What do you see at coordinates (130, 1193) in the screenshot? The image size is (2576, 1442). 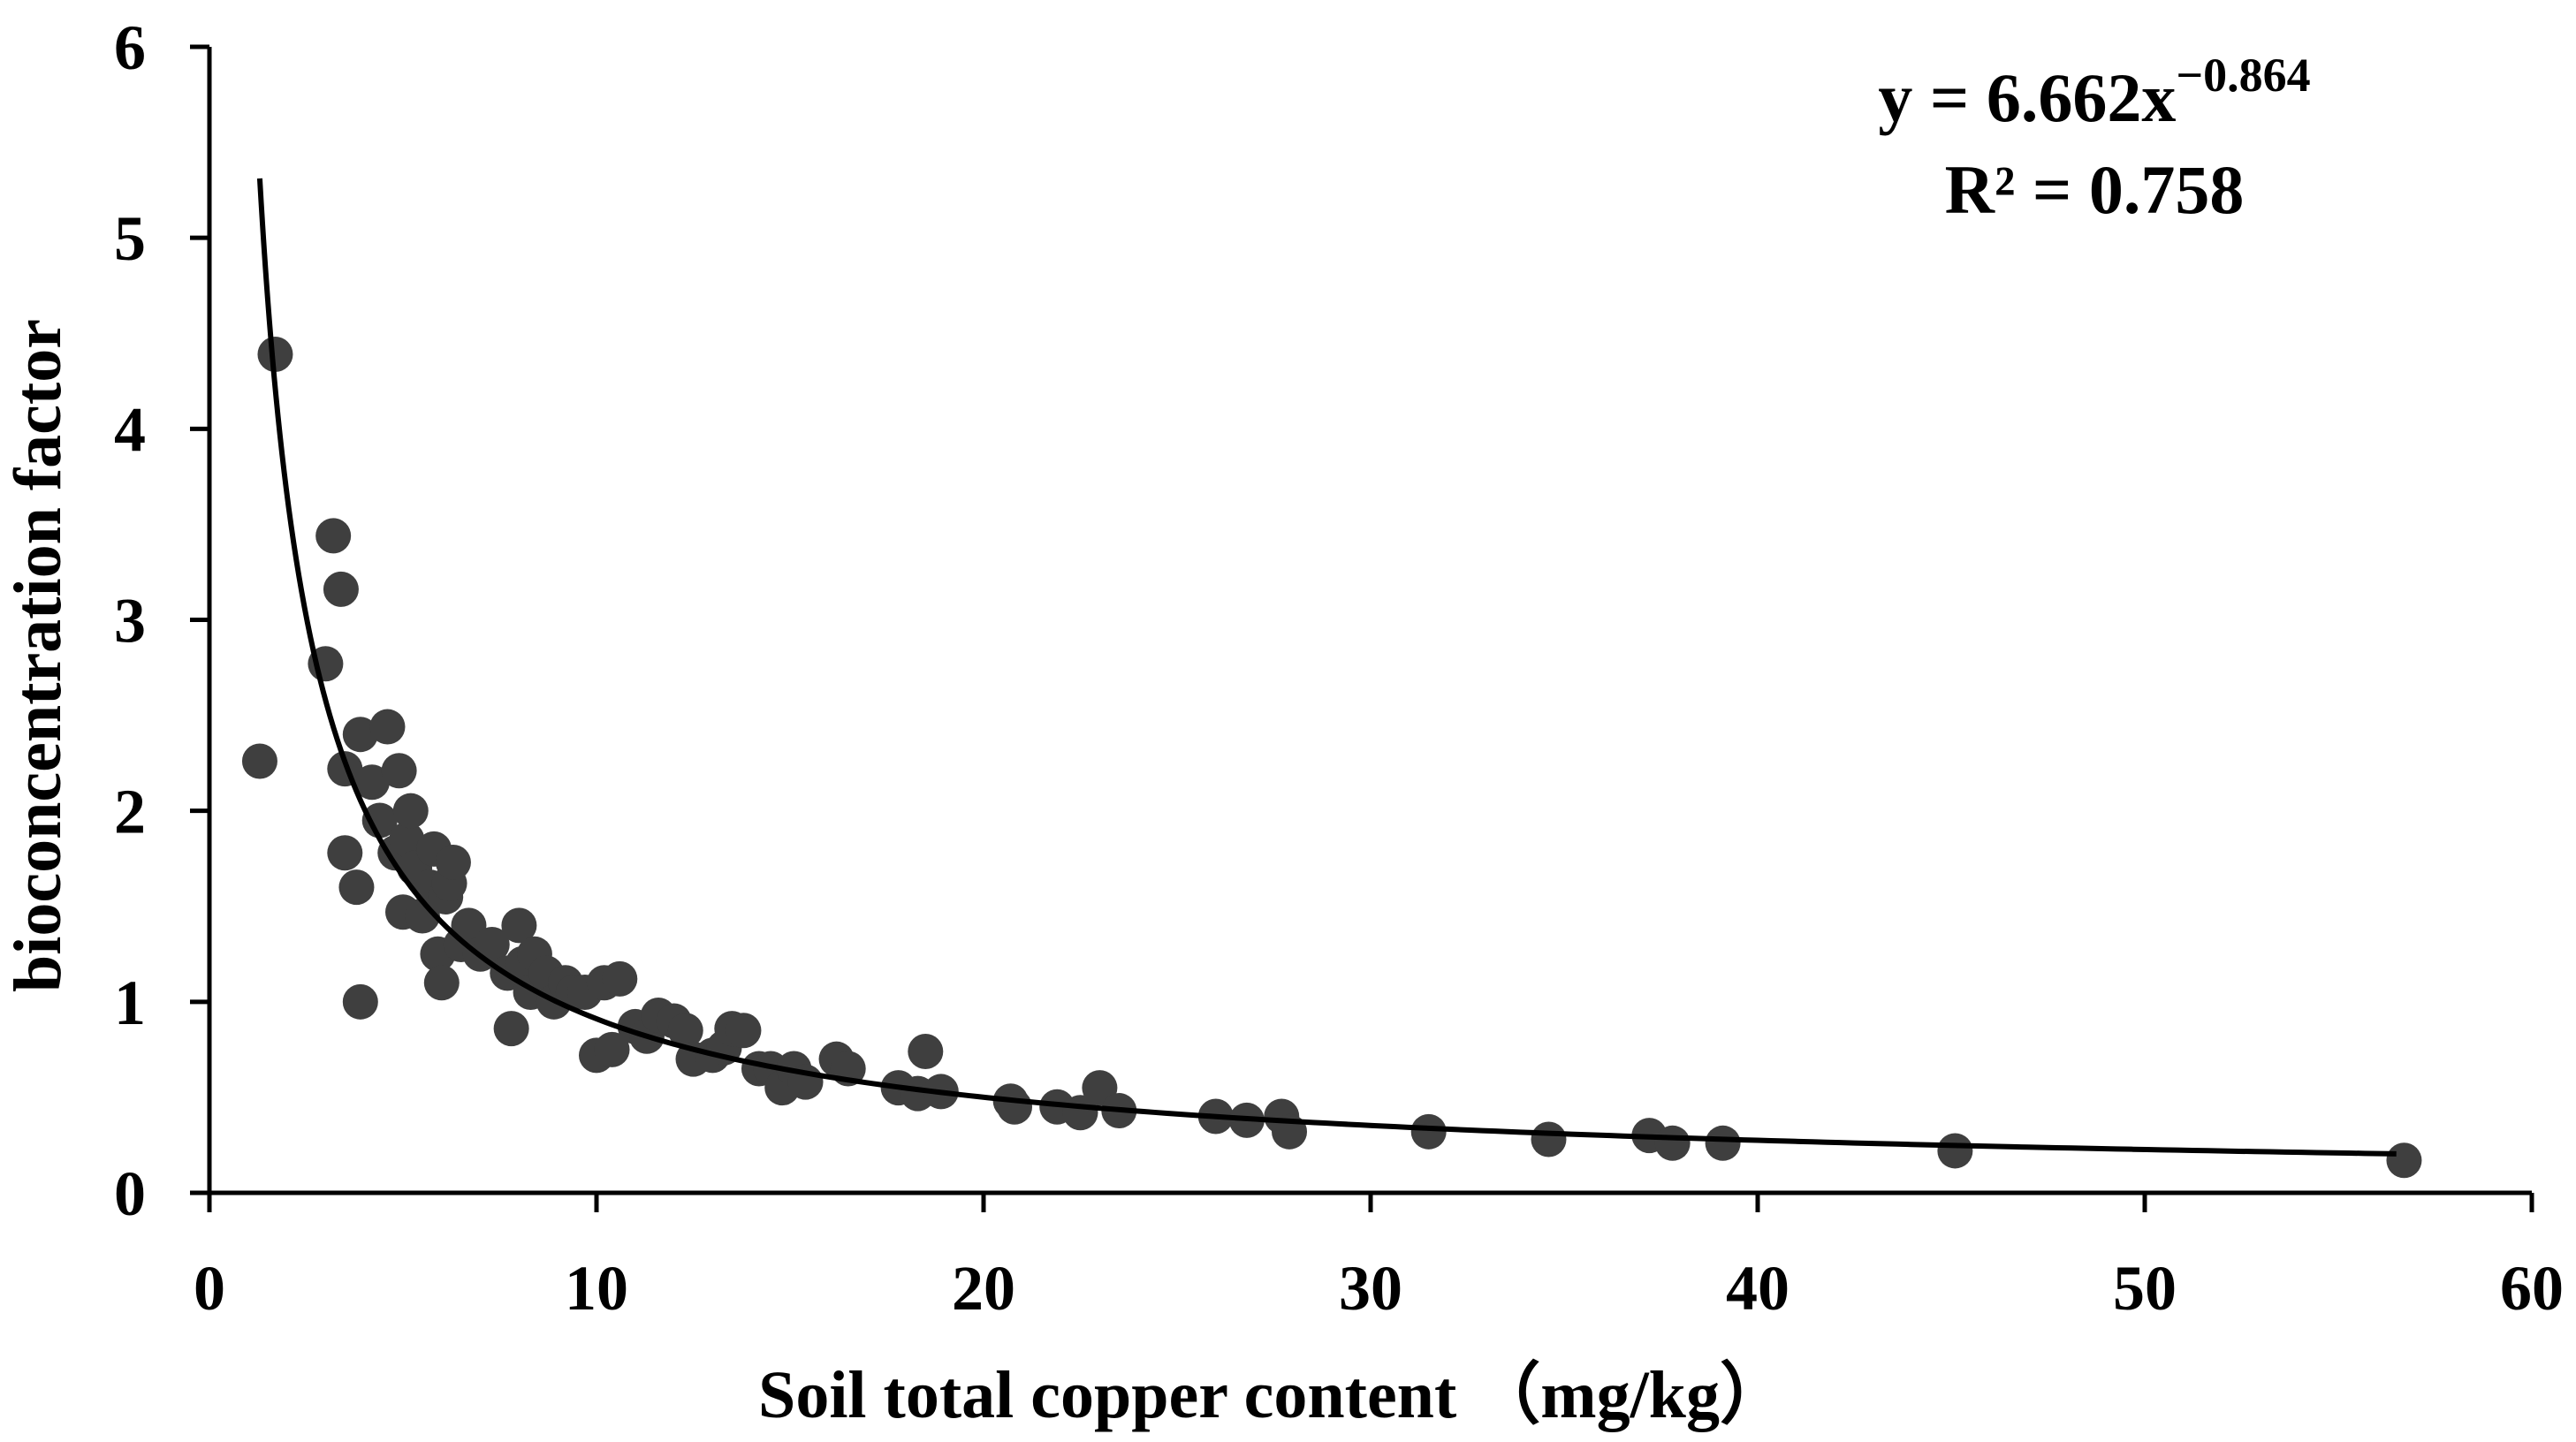 I see `y-tick-label: 0` at bounding box center [130, 1193].